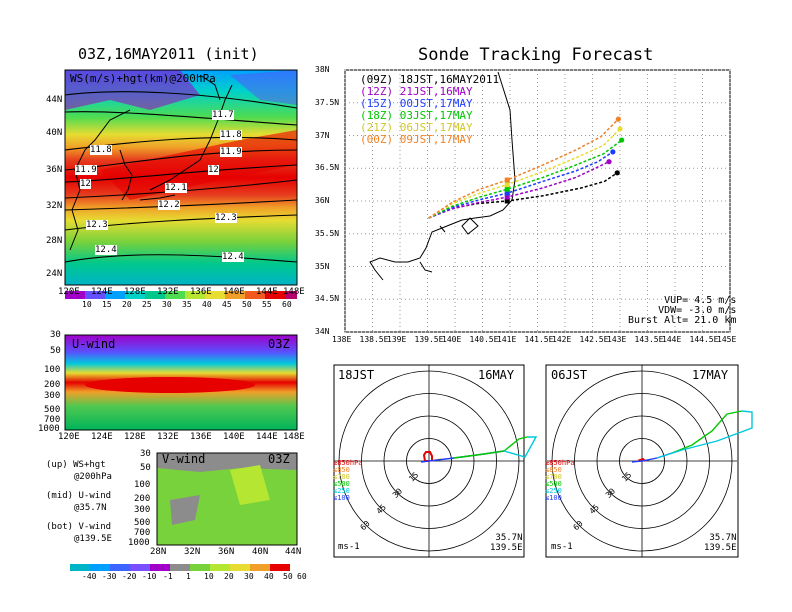 The height and width of the screenshot is (612, 792). I want to click on x-tick-label: 142E, so click(562, 339).